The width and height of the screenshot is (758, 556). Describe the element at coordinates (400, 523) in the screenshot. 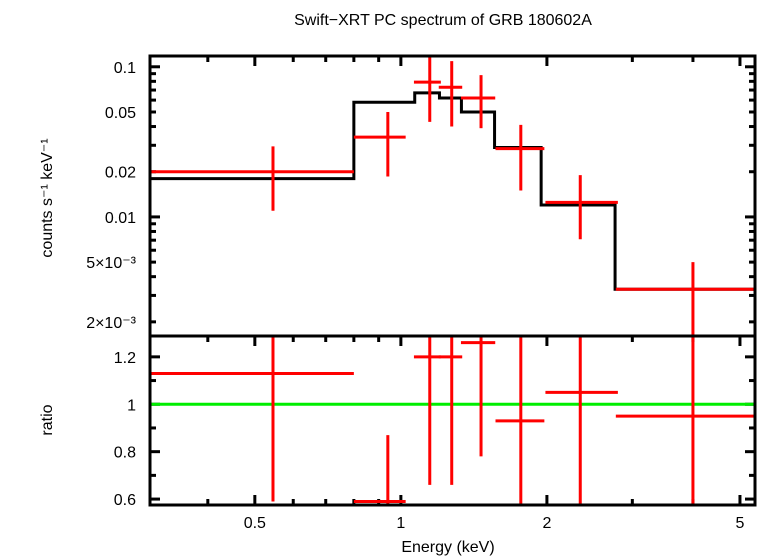

I see `x-tick-label: 1` at that location.